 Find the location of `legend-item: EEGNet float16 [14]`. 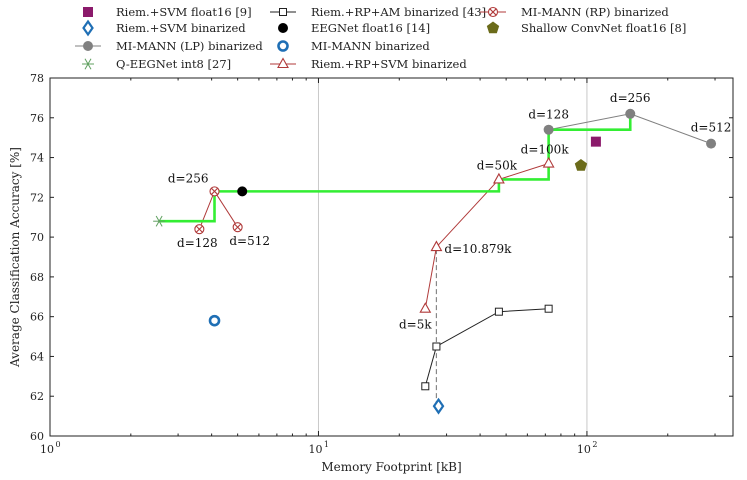

legend-item: EEGNet float16 [14] is located at coordinates (354, 28).